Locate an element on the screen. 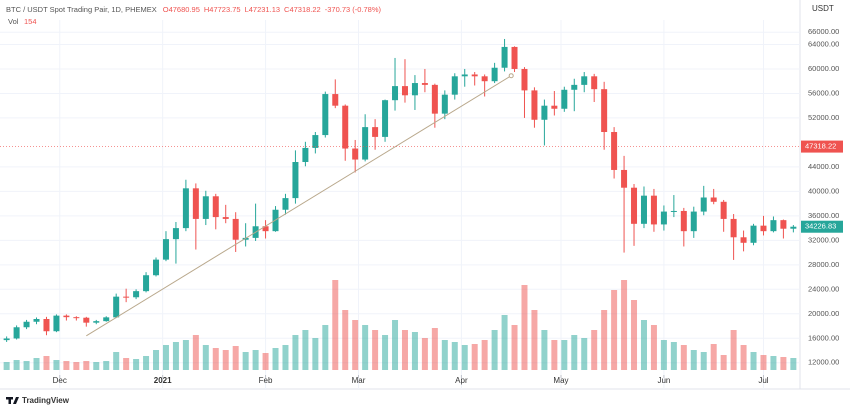 This screenshot has height=411, width=850. y-tick-label: 20000.00 is located at coordinates (823, 313).